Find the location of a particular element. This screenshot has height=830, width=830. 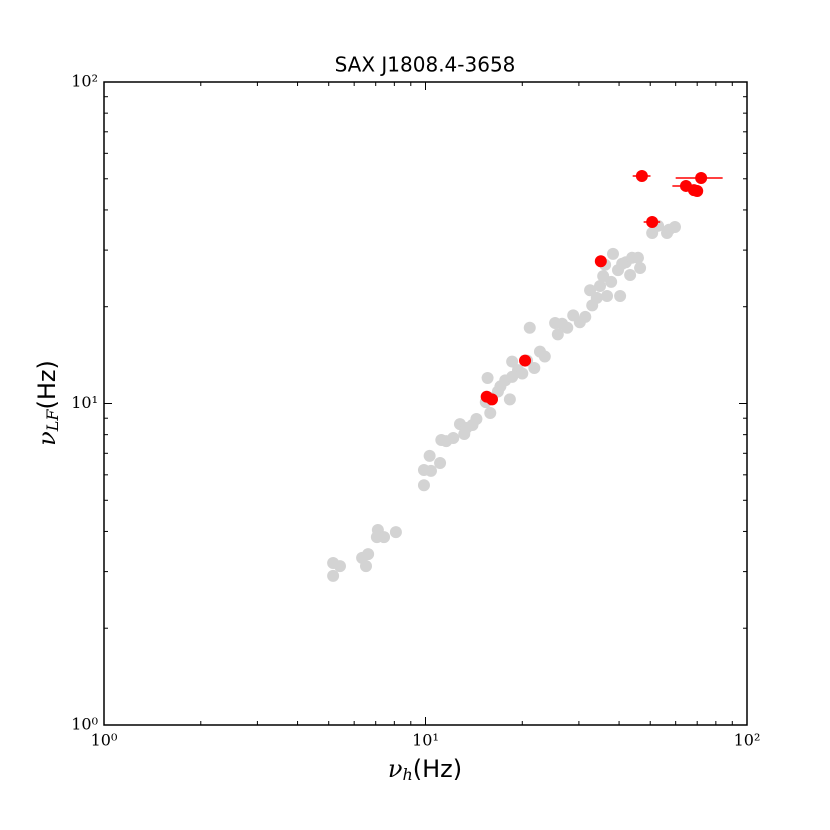

y-axis-label: νLF(Hz) is located at coordinates (47, 403).